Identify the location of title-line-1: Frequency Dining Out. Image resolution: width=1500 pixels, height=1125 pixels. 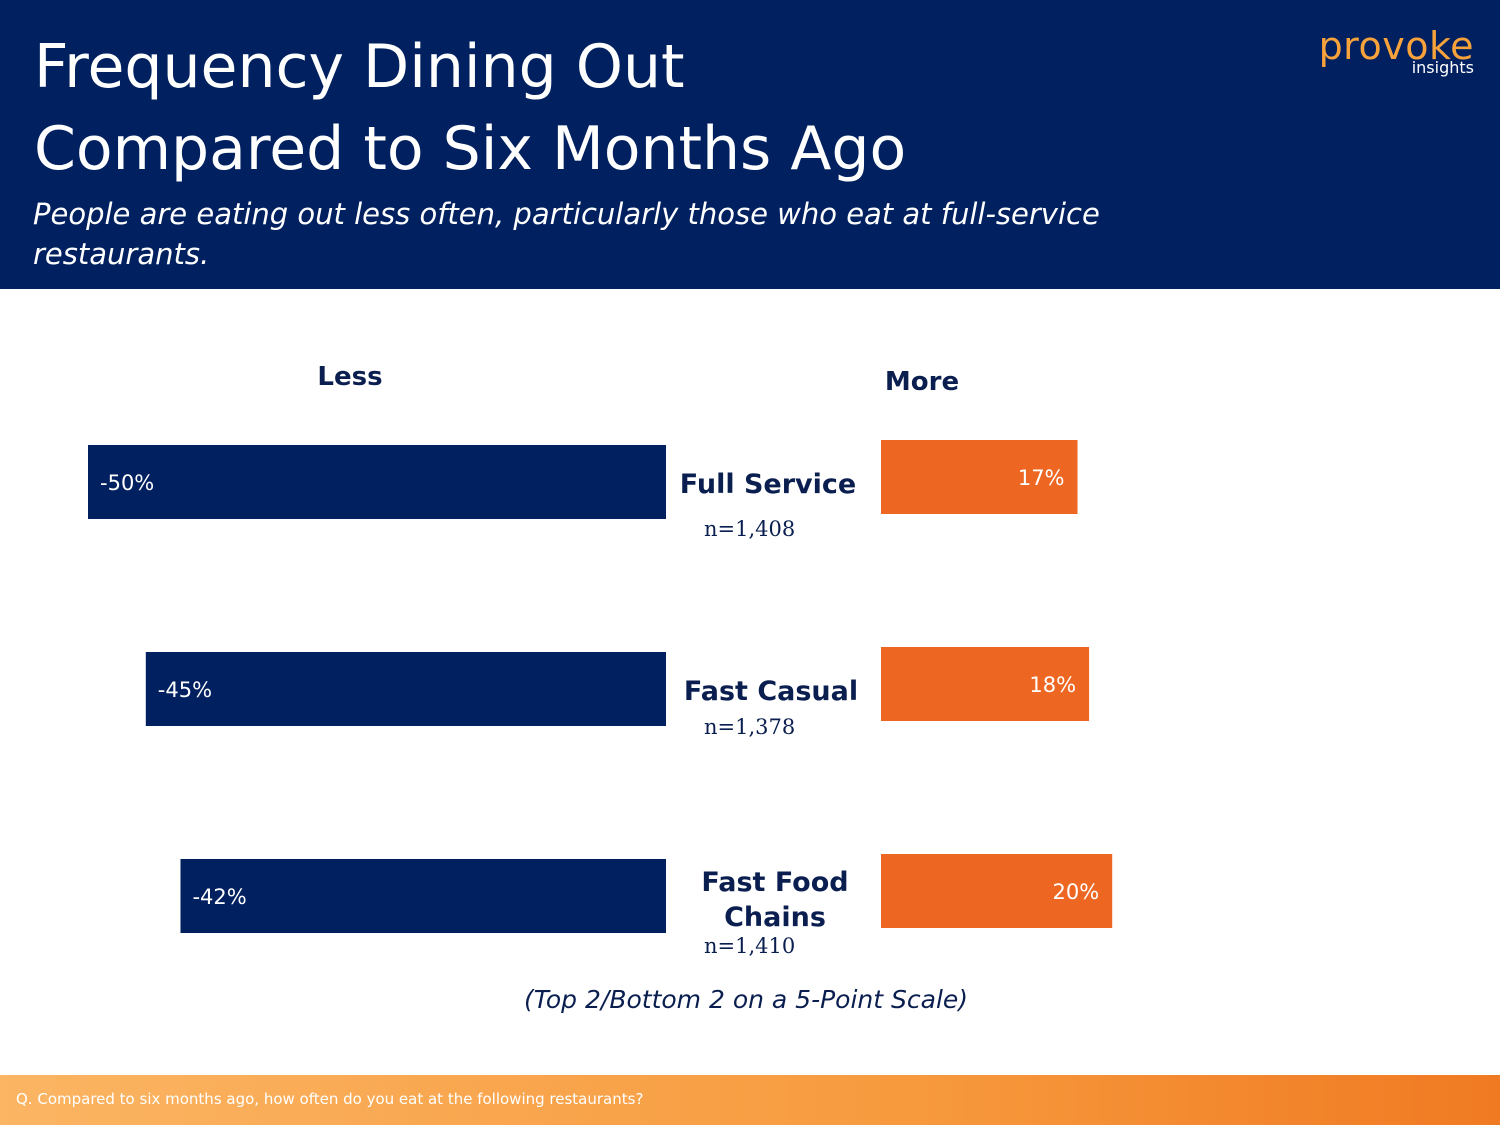
(359, 67).